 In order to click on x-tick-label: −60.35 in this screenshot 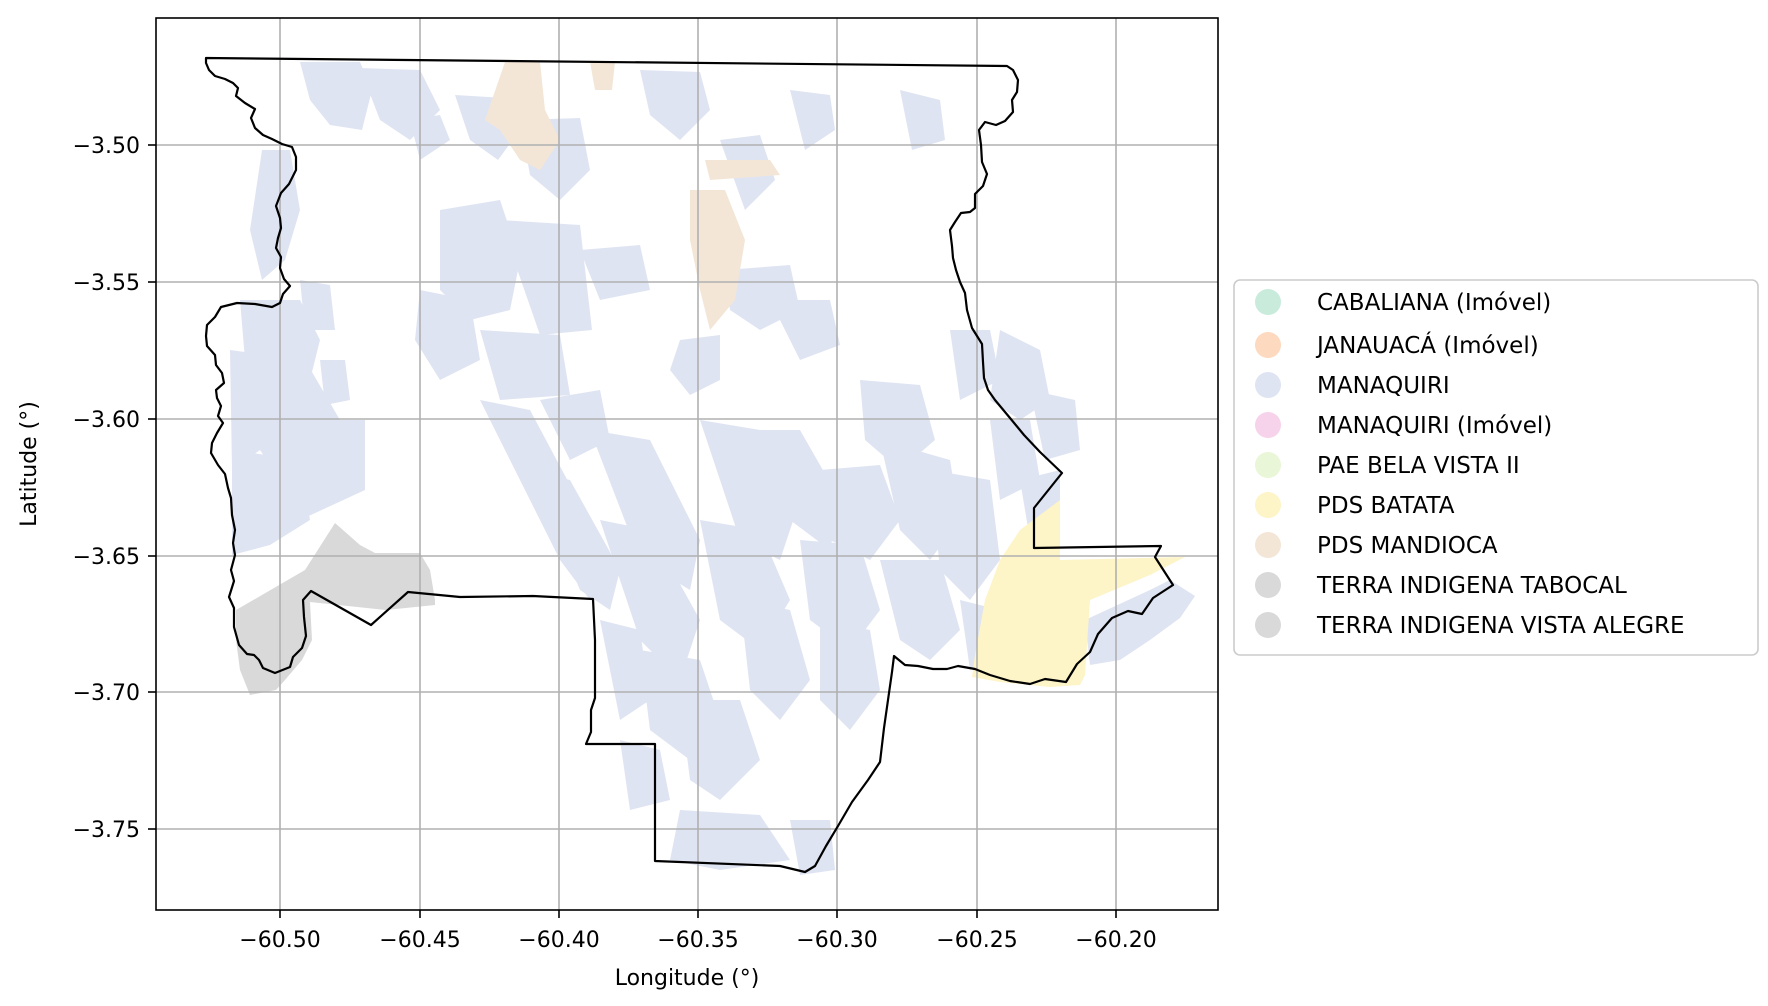, I will do `click(697, 940)`.